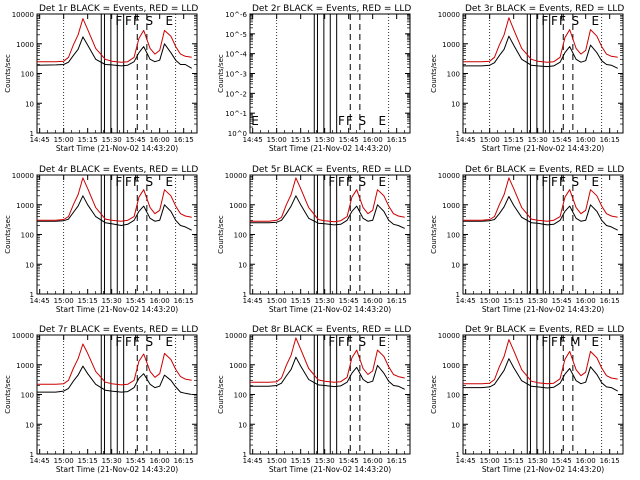  What do you see at coordinates (236, 114) in the screenshot?
I see `y-tick-label: 10^-1` at bounding box center [236, 114].